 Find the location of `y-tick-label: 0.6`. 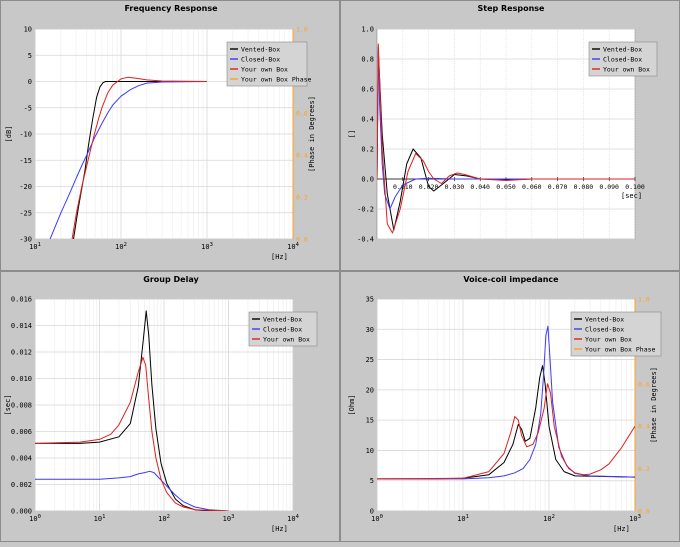

y-tick-label: 0.6 is located at coordinates (367, 90).